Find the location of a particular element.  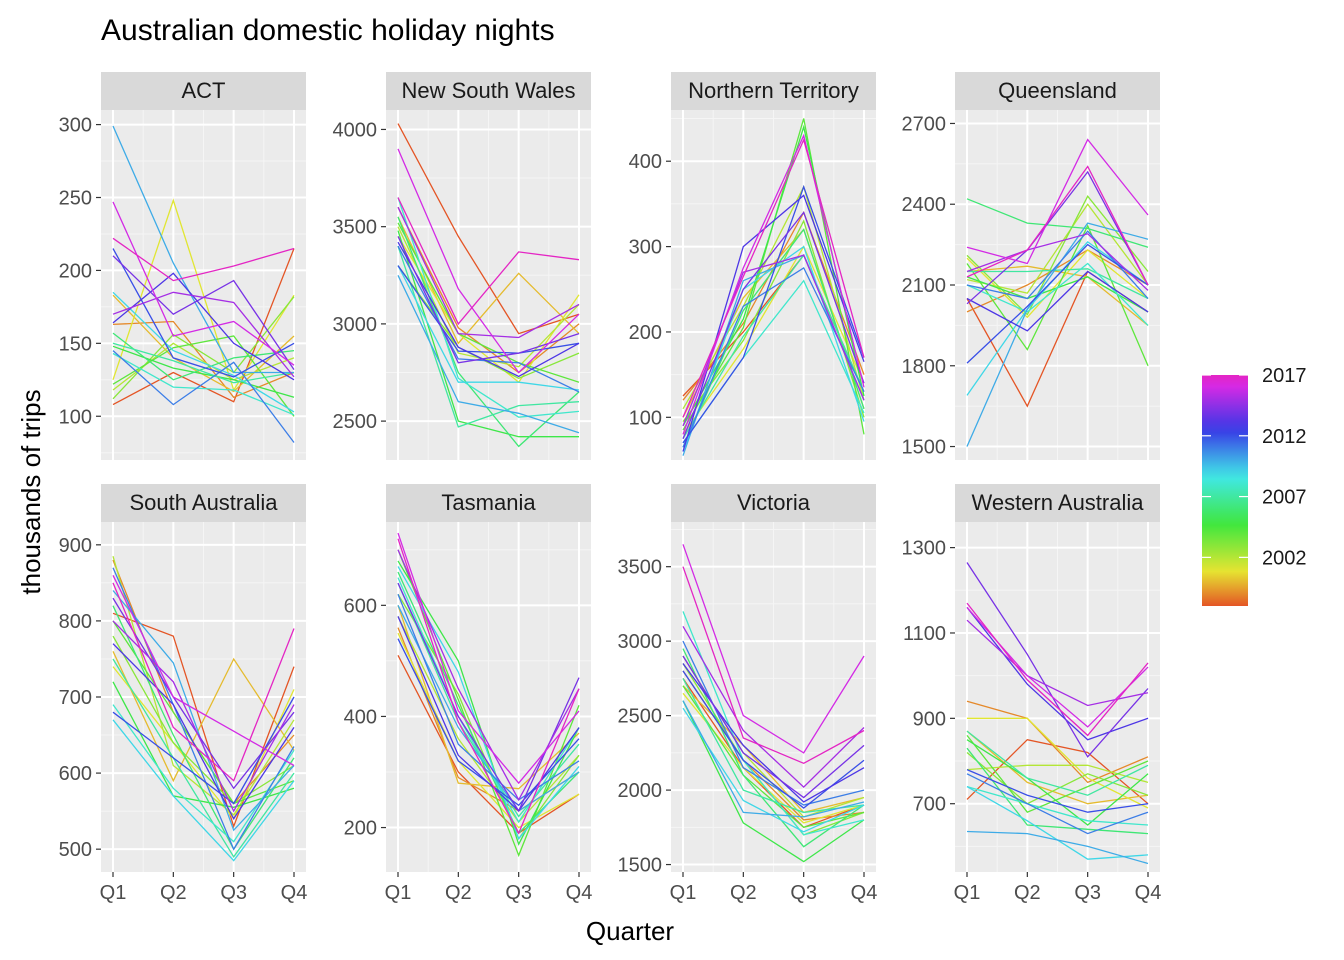

y-tick-label: 100 is located at coordinates (75, 417).